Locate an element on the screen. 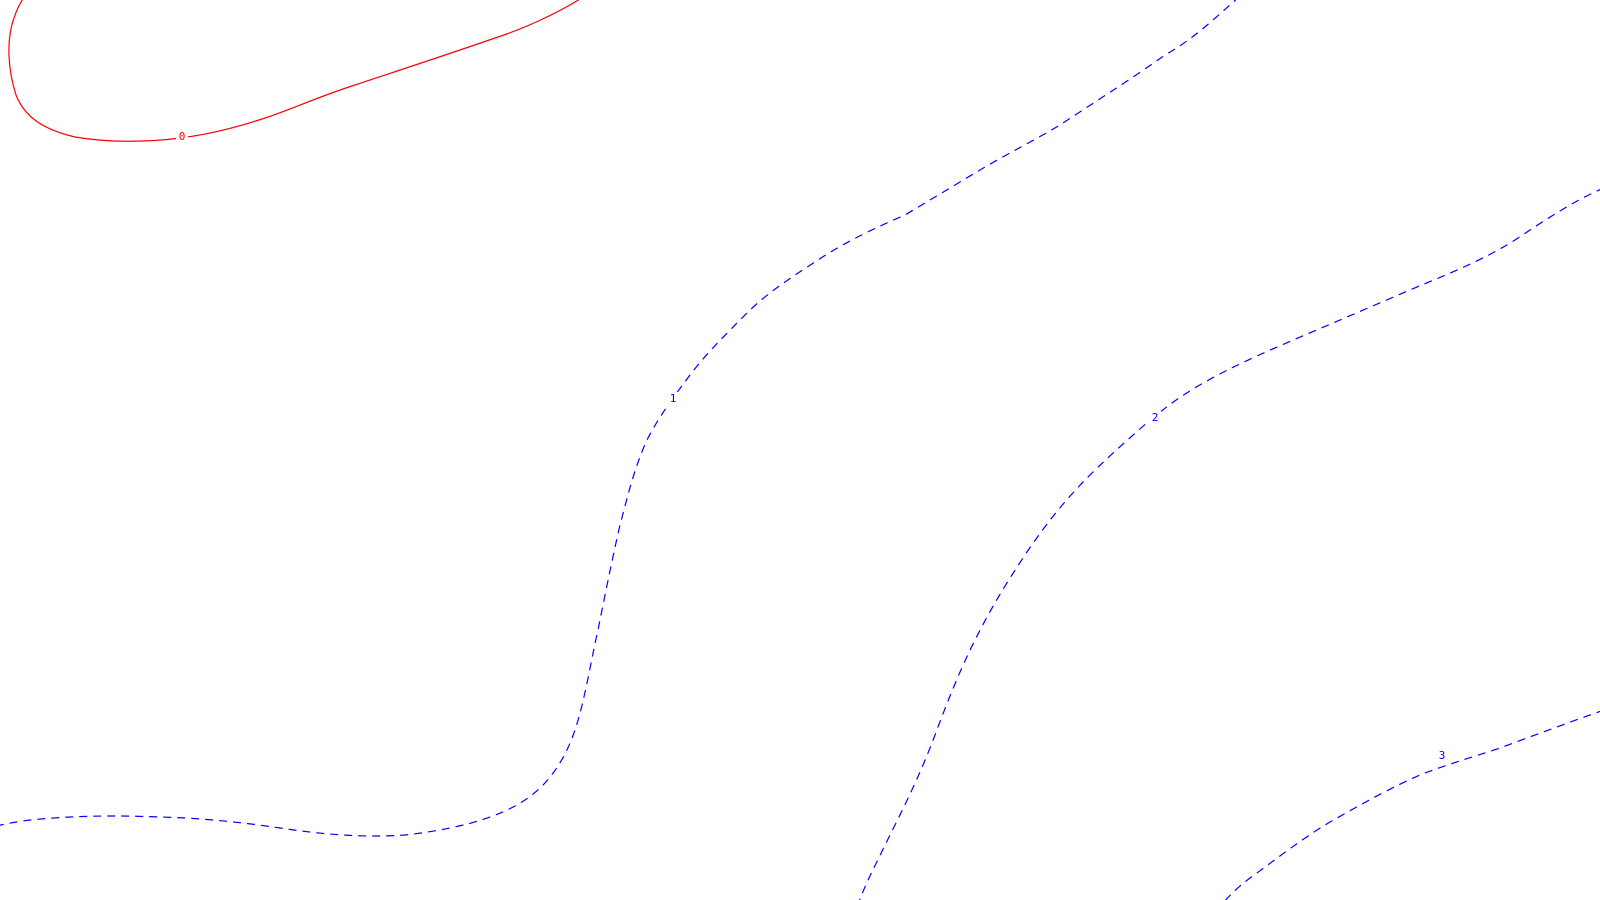  contour-label-0: 0 is located at coordinates (182, 136).